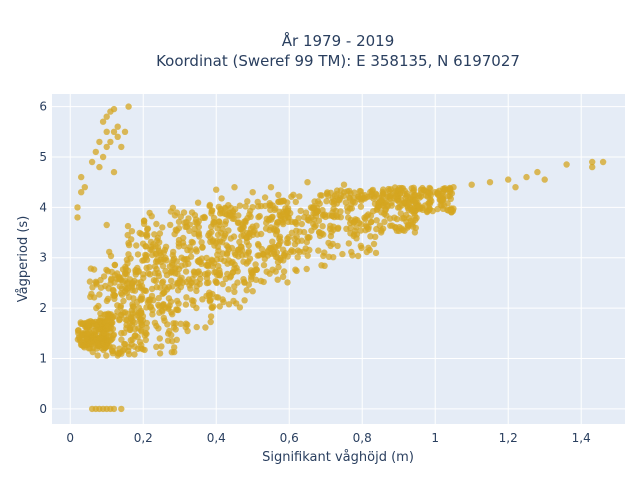  Describe the element at coordinates (23, 259) in the screenshot. I see `y-axis-title: Vågperiod (s)` at that location.